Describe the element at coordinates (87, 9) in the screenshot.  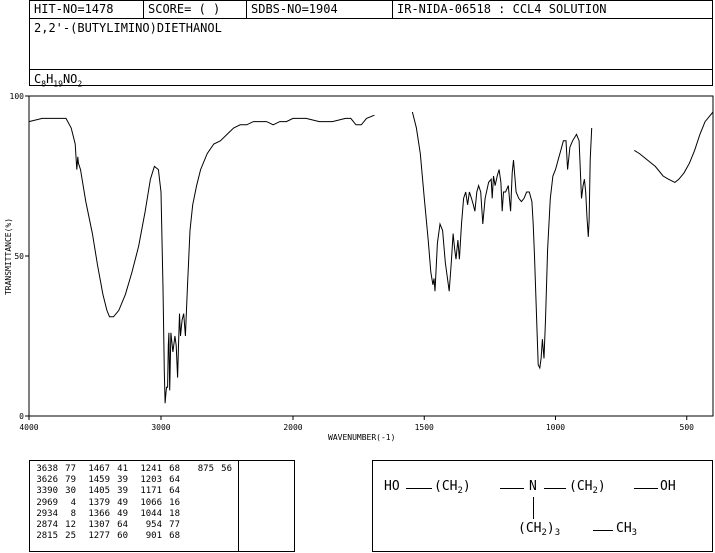
I see `hit-number: HIT-NO=1478` at that location.